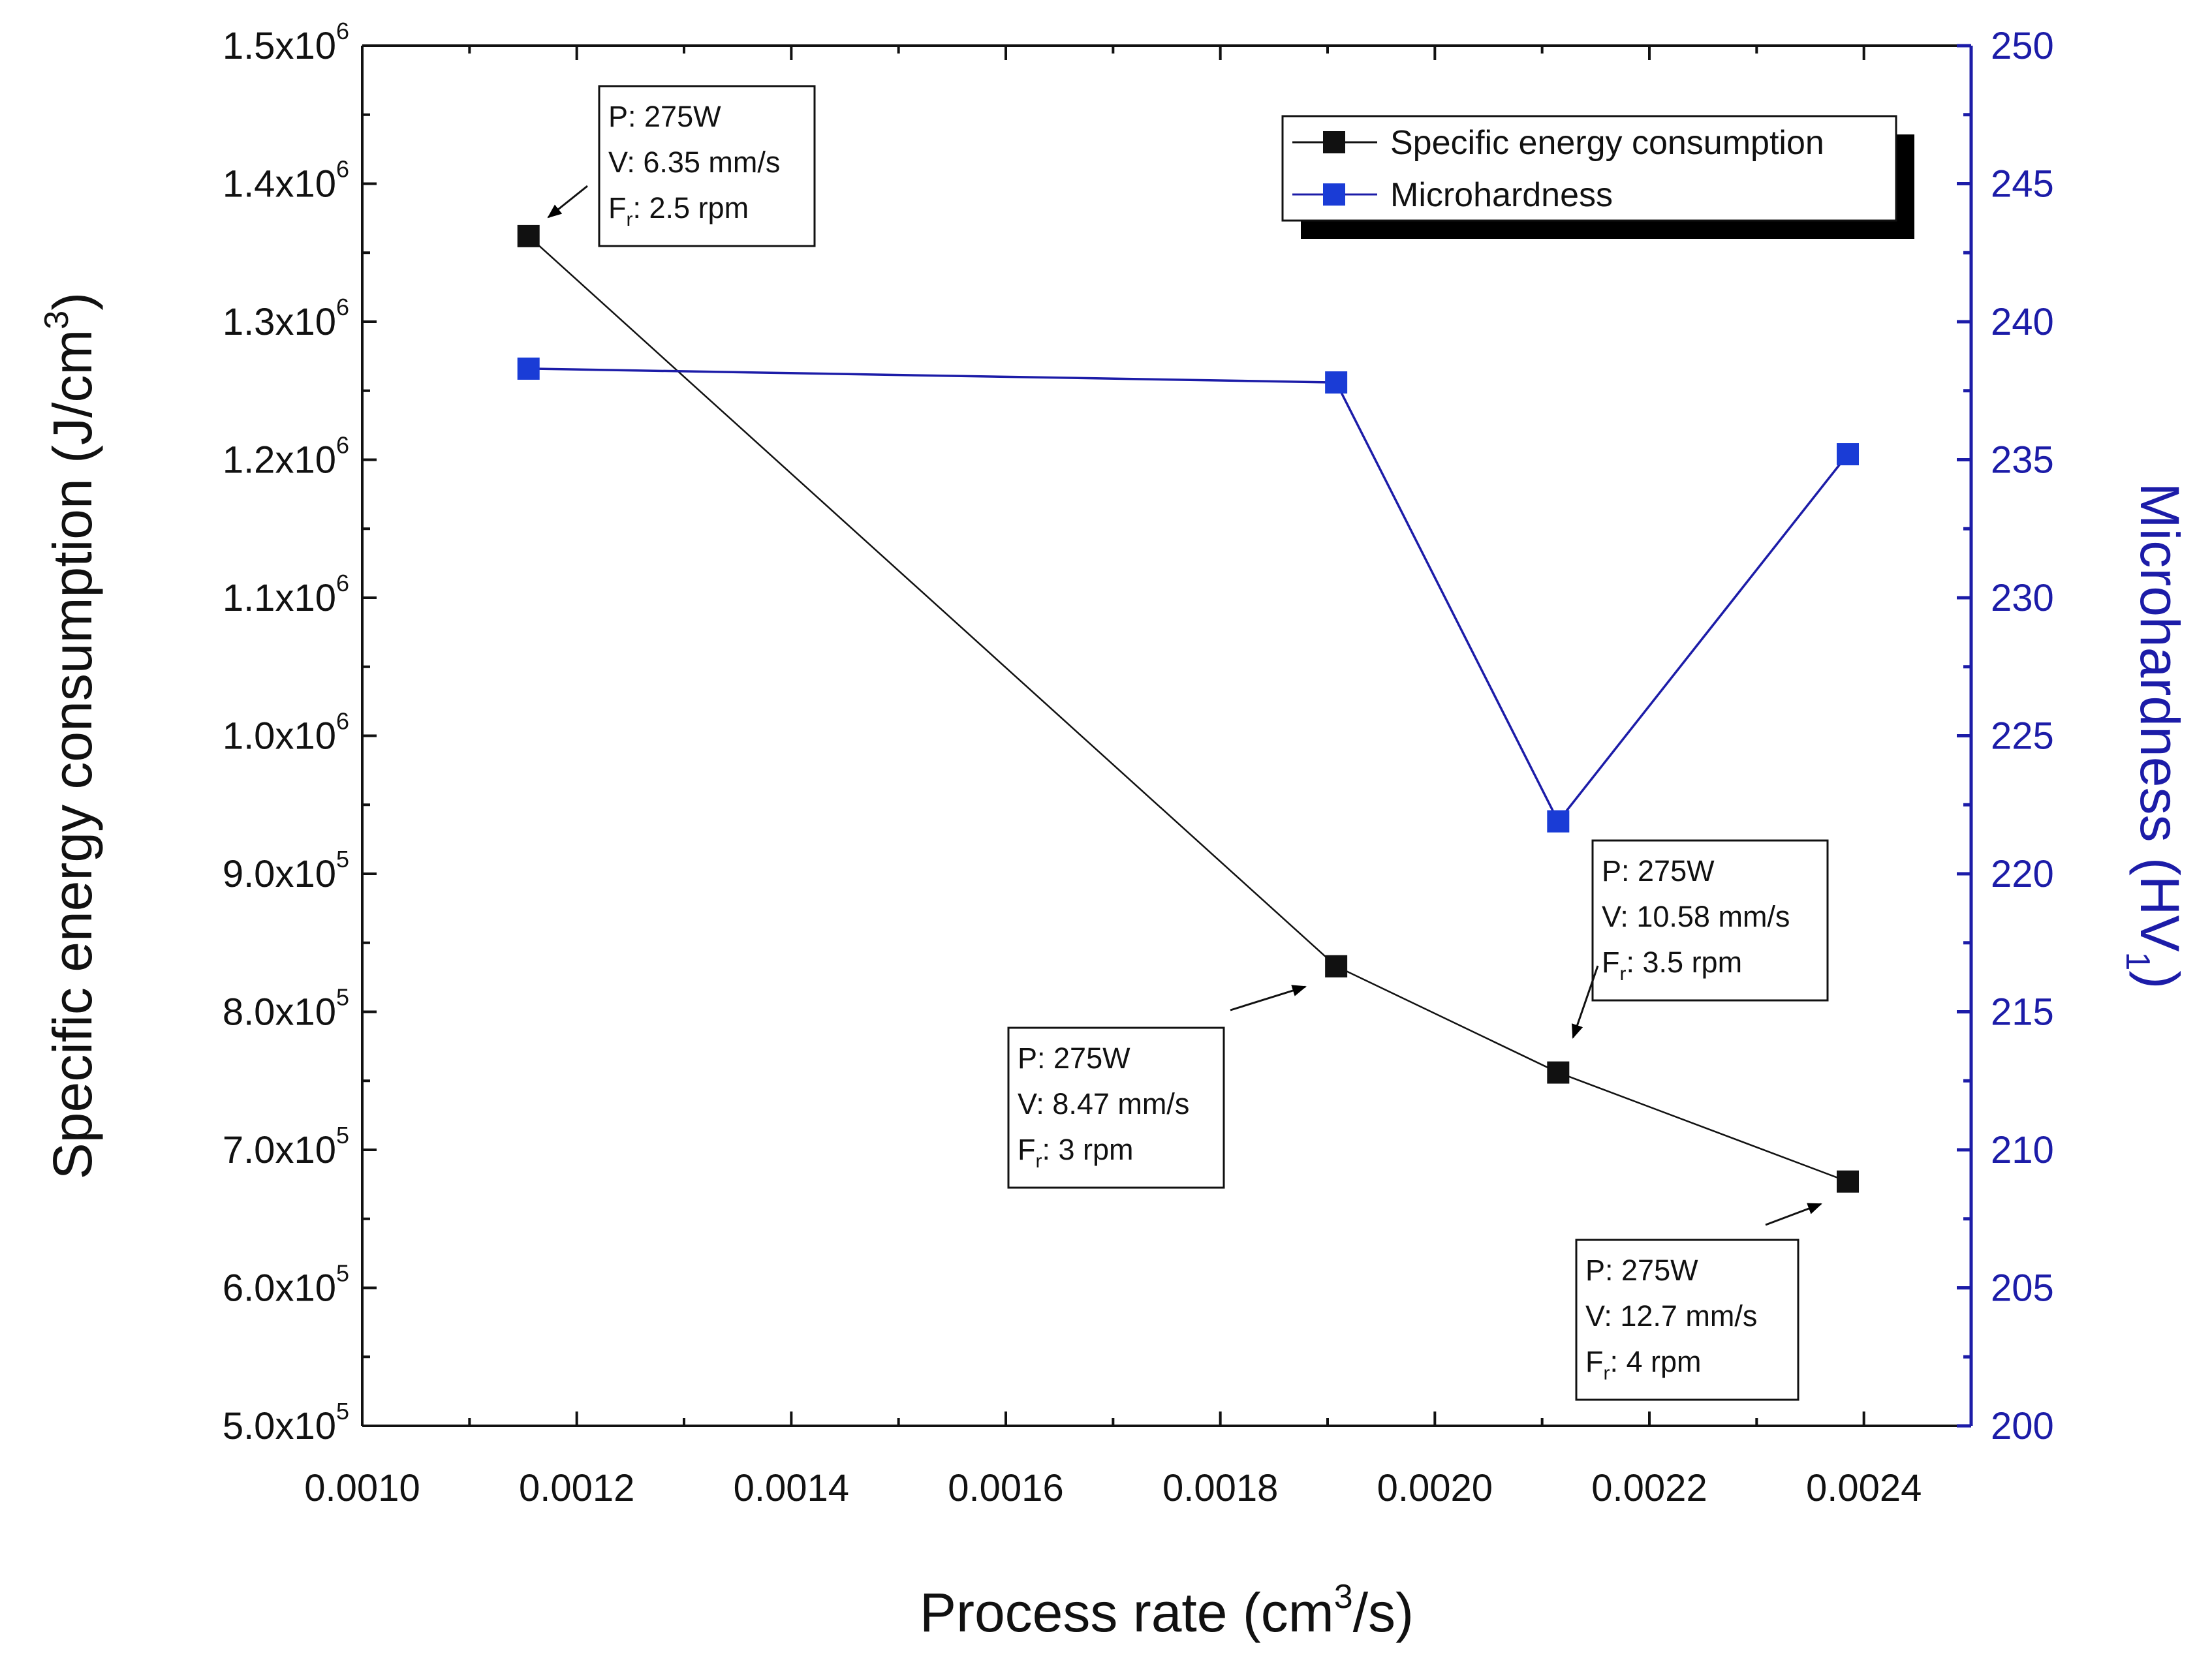 The height and width of the screenshot is (1666, 2212). I want to click on x-title-superscript: 3, so click(1343, 1597).